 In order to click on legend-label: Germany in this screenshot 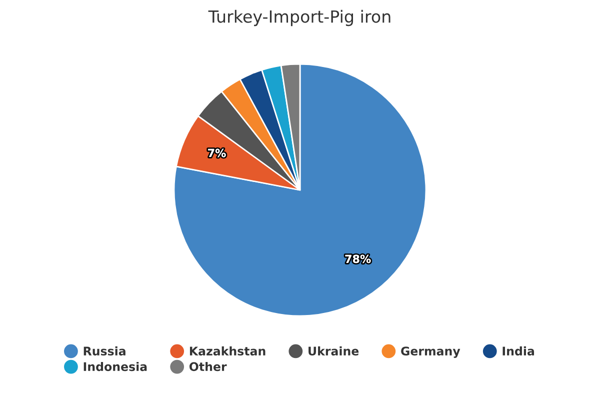, I will do `click(430, 352)`.